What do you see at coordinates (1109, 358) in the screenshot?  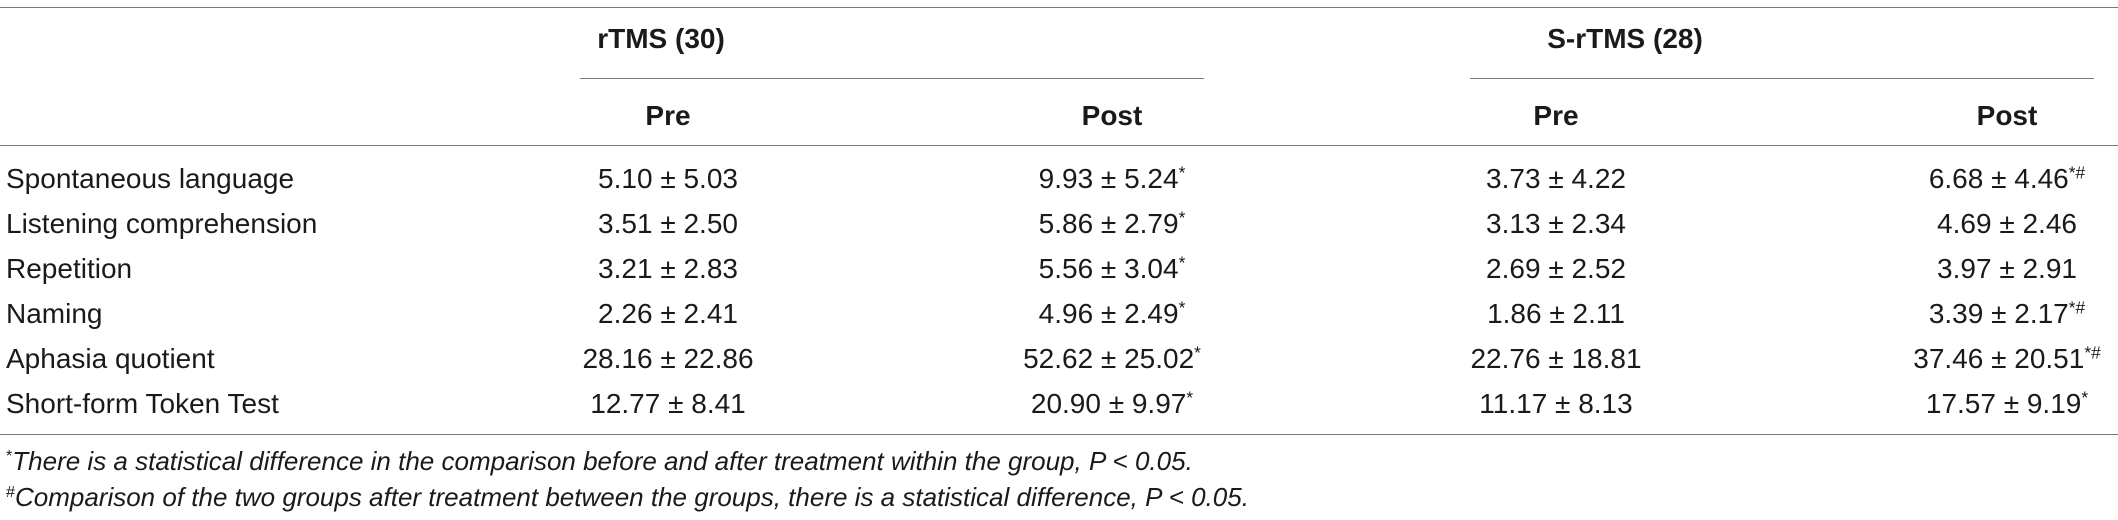 I see `cell-value: 52.62 ± 25.02` at bounding box center [1109, 358].